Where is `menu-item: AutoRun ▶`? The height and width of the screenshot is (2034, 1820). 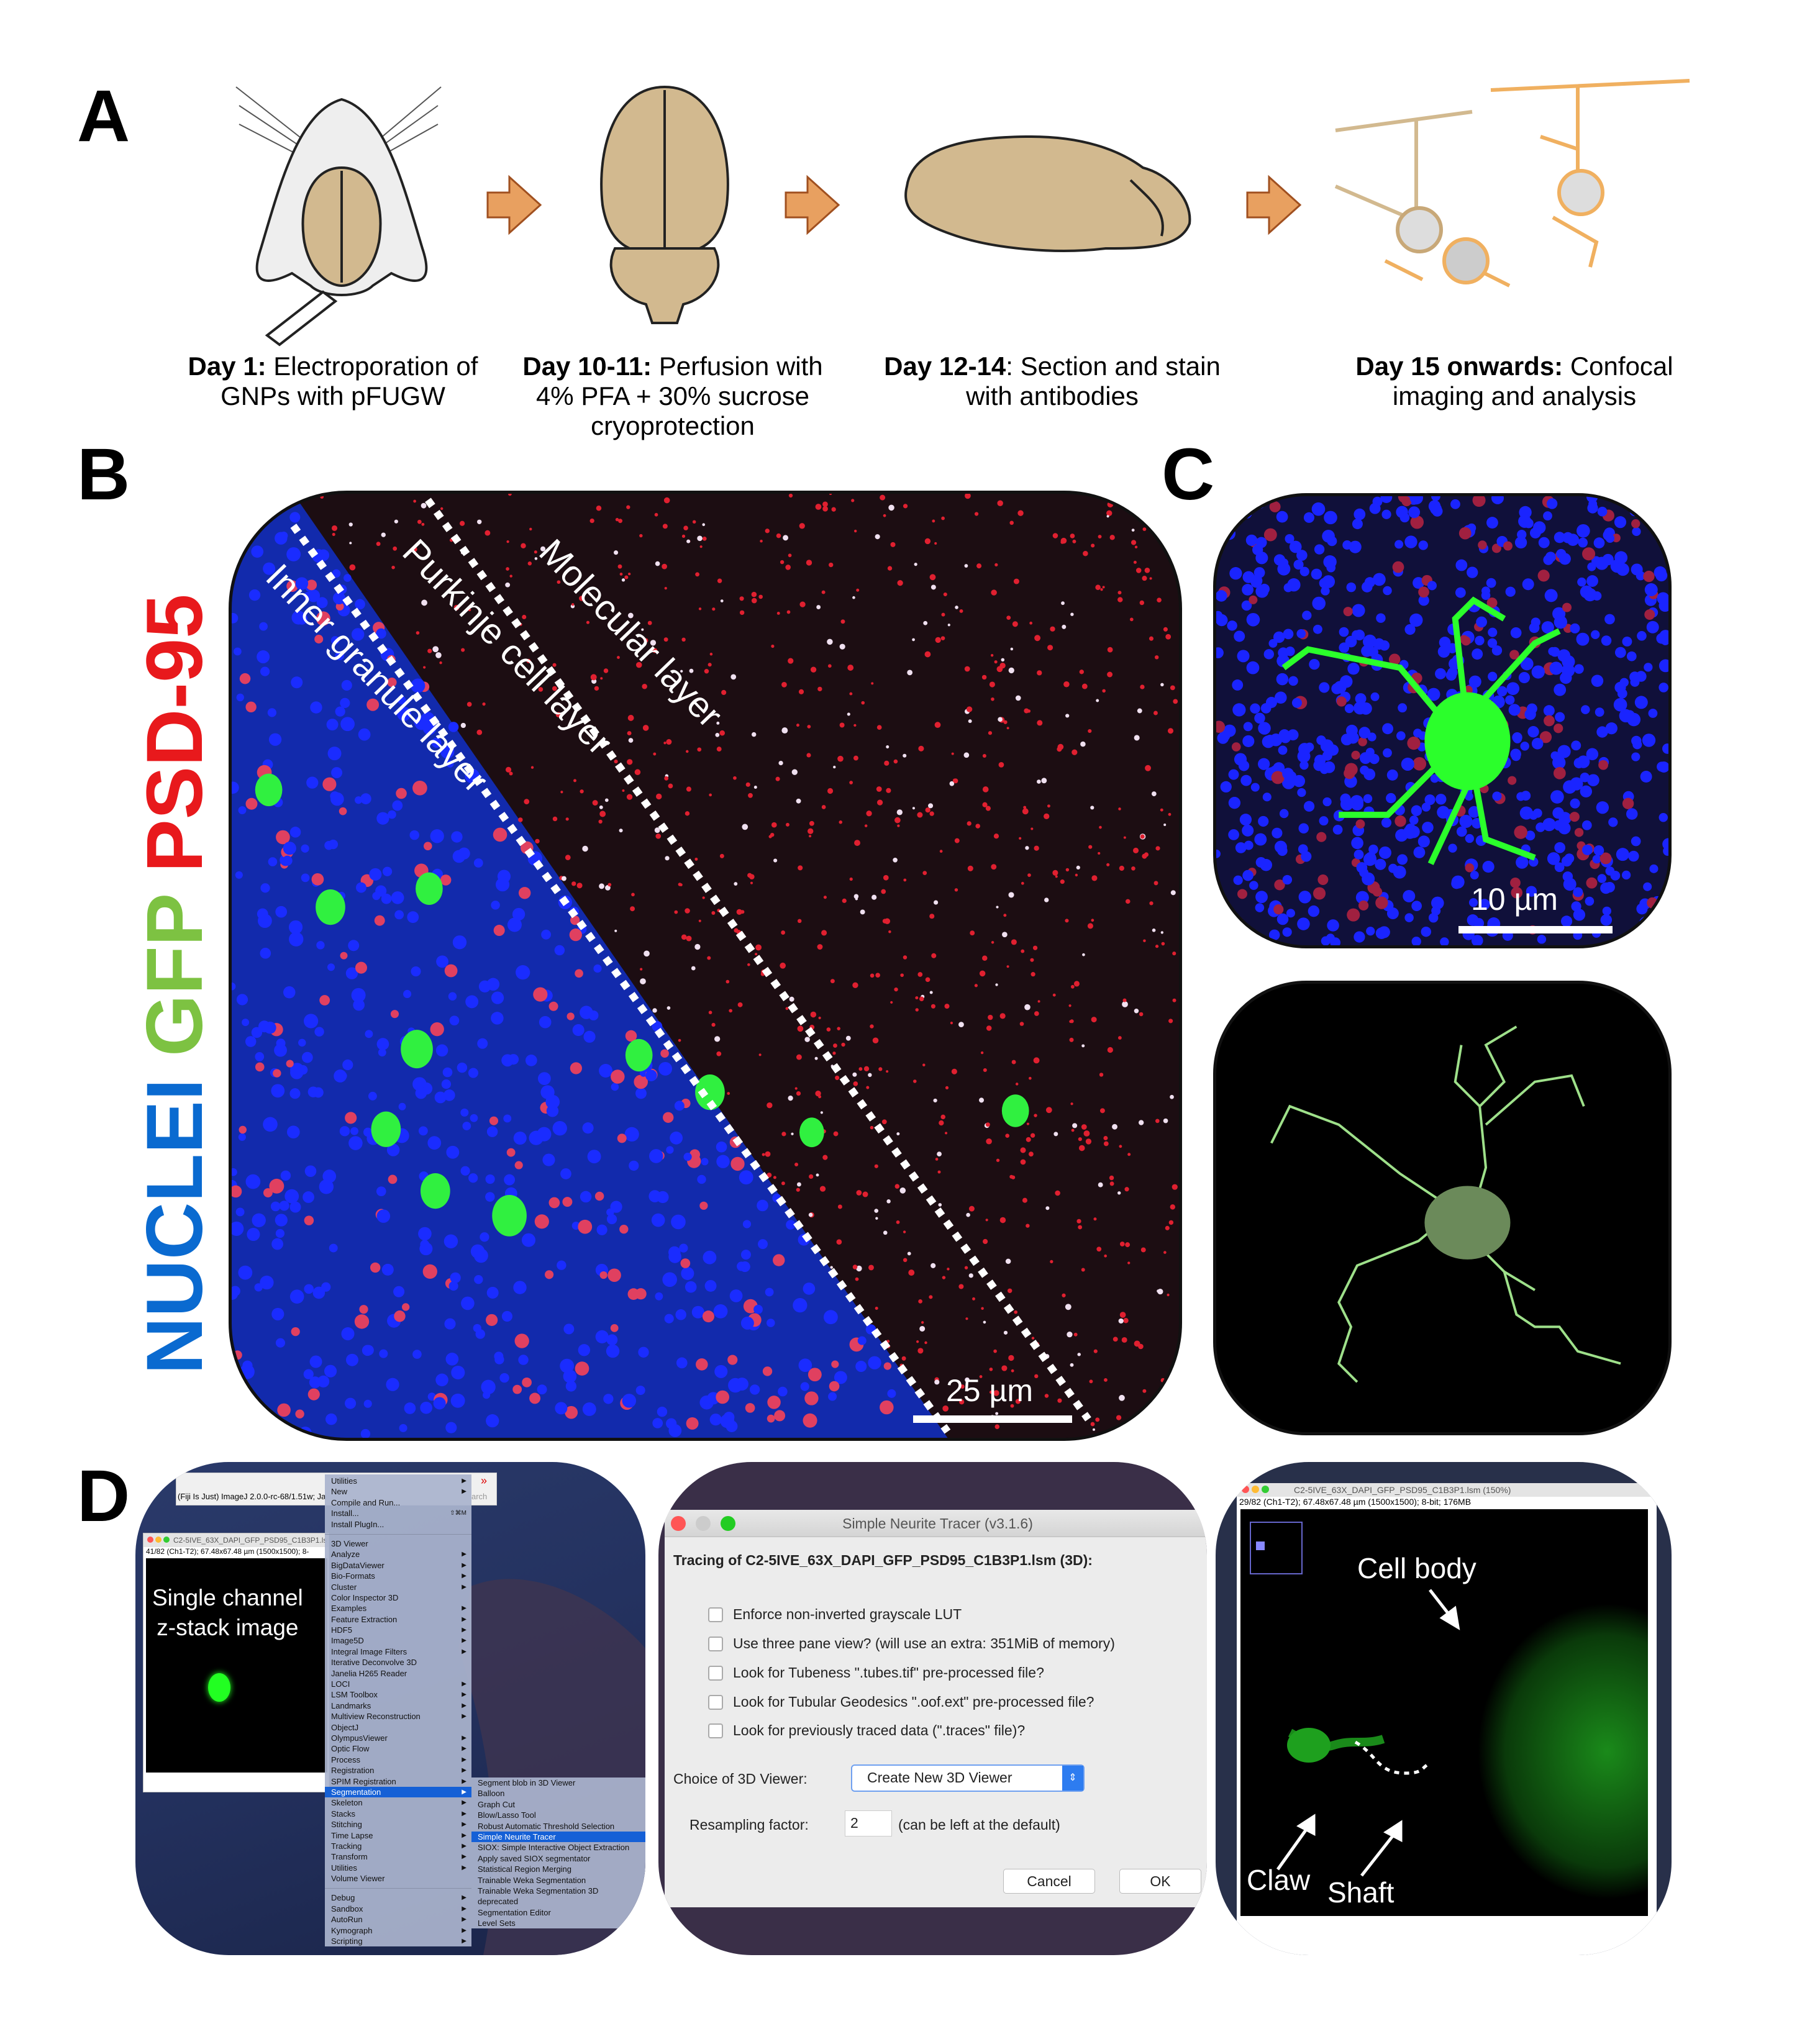
menu-item: AutoRun ▶ is located at coordinates (398, 1920).